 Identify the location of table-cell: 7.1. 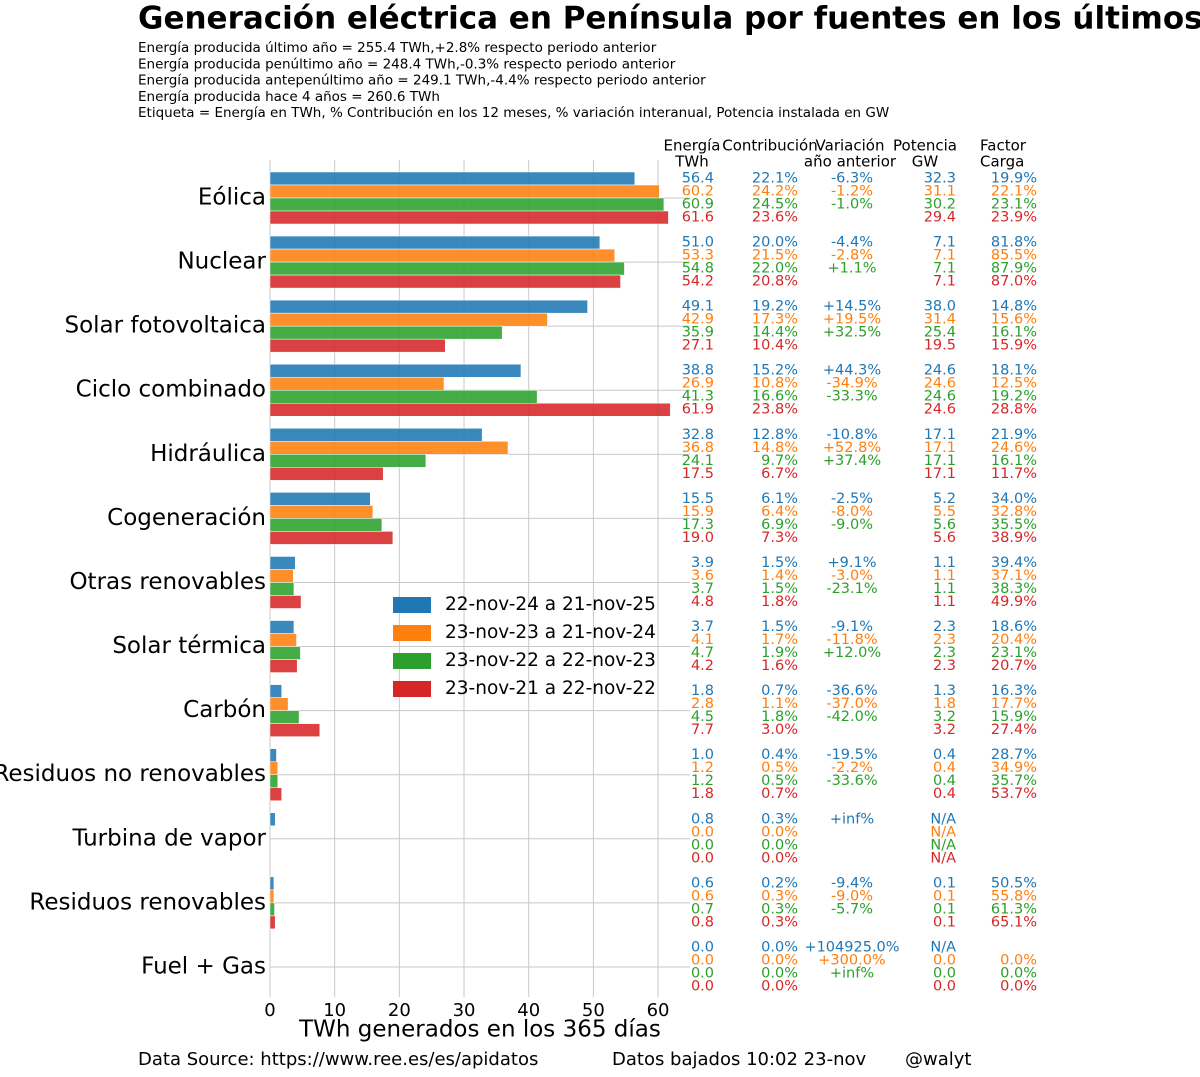
(944, 282).